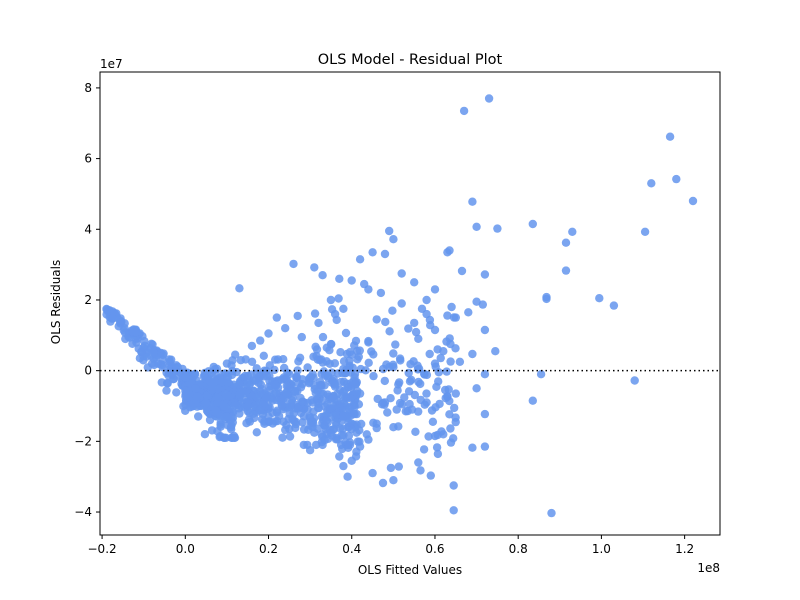  What do you see at coordinates (391, 545) in the screenshot?
I see `x-axis: −0.2 0.0 0.2 0.4 0.6 0.8 1.0 1.2` at bounding box center [391, 545].